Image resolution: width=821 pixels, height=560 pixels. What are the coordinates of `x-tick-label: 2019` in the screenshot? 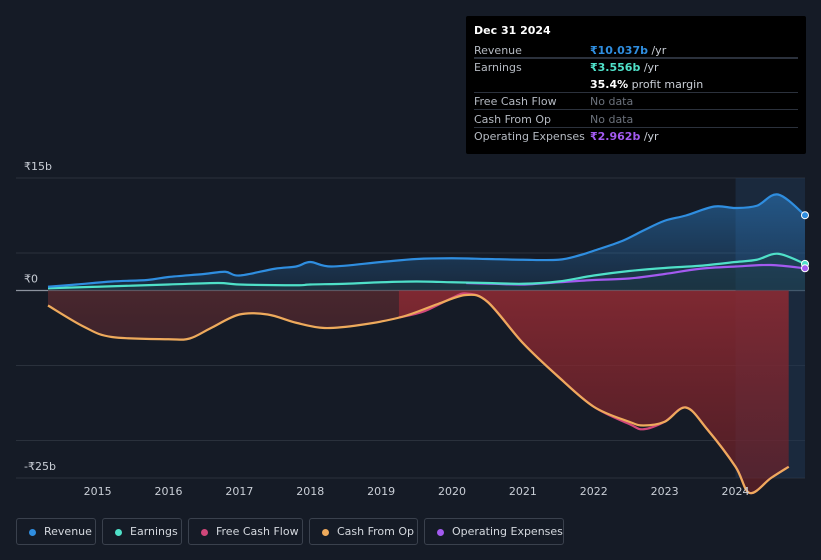 It's located at (381, 491).